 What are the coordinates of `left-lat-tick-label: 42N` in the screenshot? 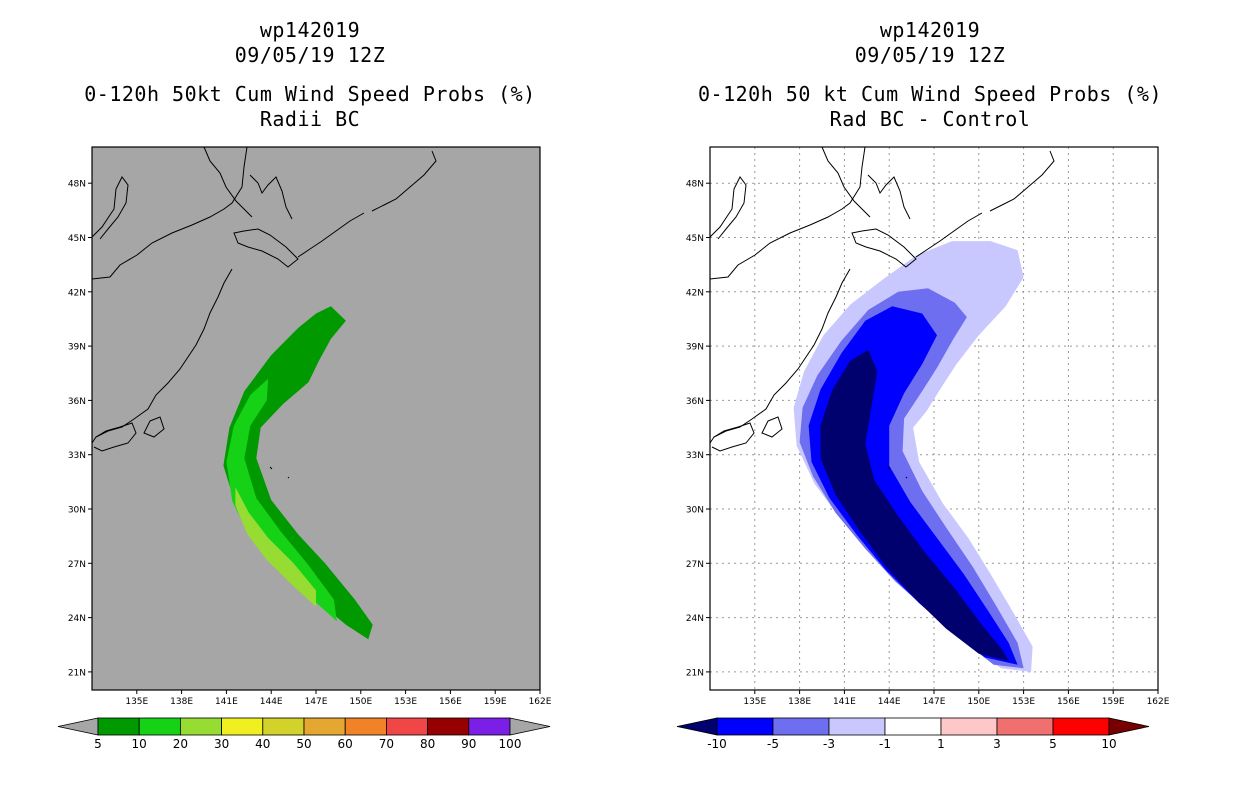 It's located at (77, 293).